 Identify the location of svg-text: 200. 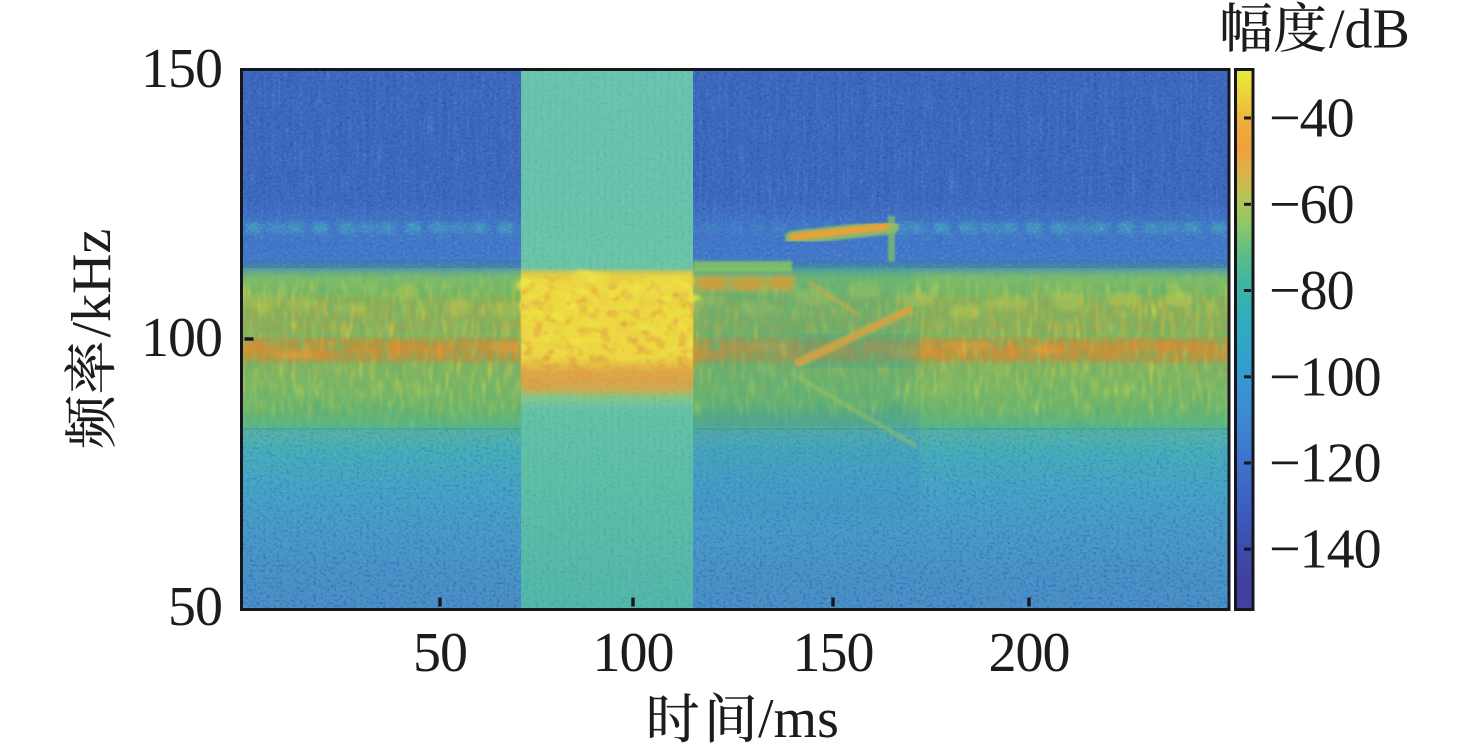
(1029, 653).